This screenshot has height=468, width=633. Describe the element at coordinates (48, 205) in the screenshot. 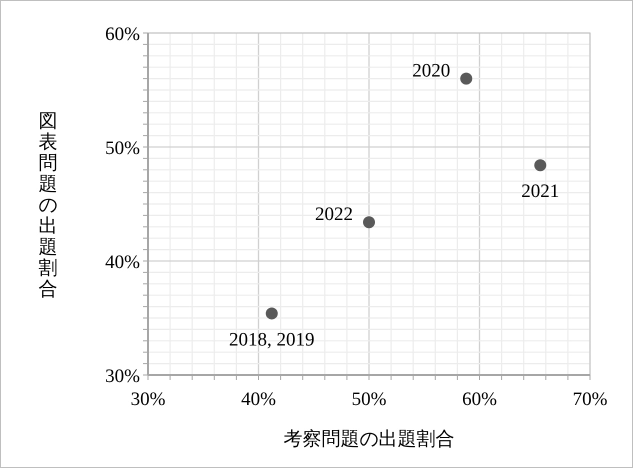

I see `text: 図表問題の出題割合` at that location.